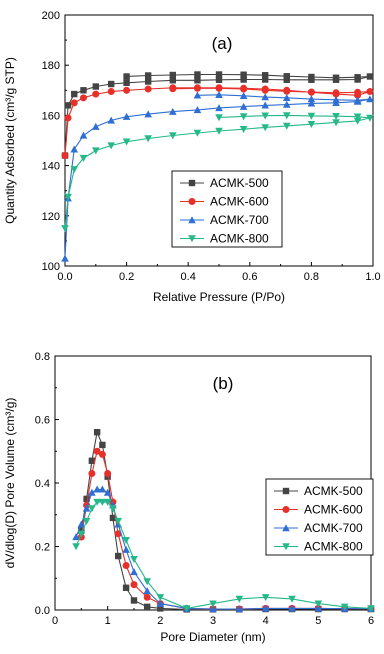  Describe the element at coordinates (227, 209) in the screenshot. I see `legend: ACMK-500 ACMK-600 ACMK-700 ACMK-800` at that location.